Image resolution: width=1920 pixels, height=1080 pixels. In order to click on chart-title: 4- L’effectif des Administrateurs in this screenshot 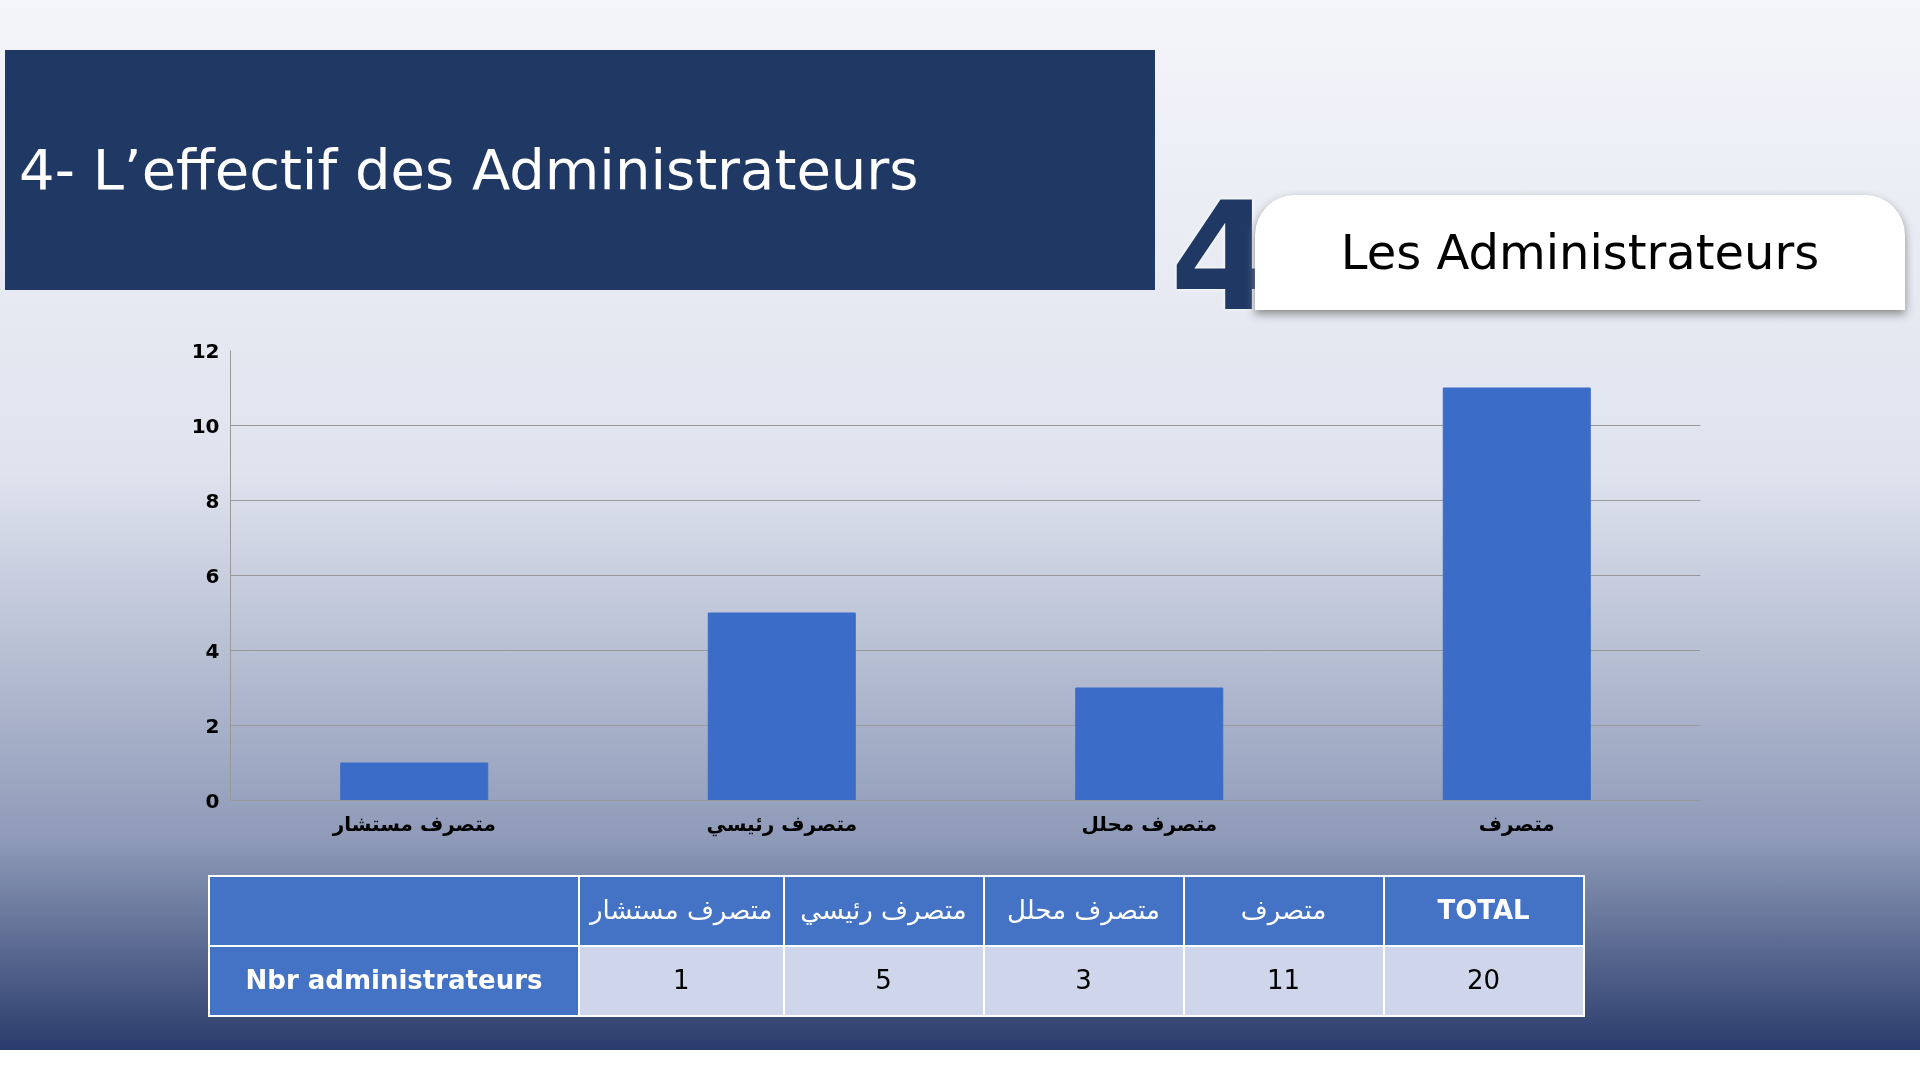, I will do `click(580, 170)`.